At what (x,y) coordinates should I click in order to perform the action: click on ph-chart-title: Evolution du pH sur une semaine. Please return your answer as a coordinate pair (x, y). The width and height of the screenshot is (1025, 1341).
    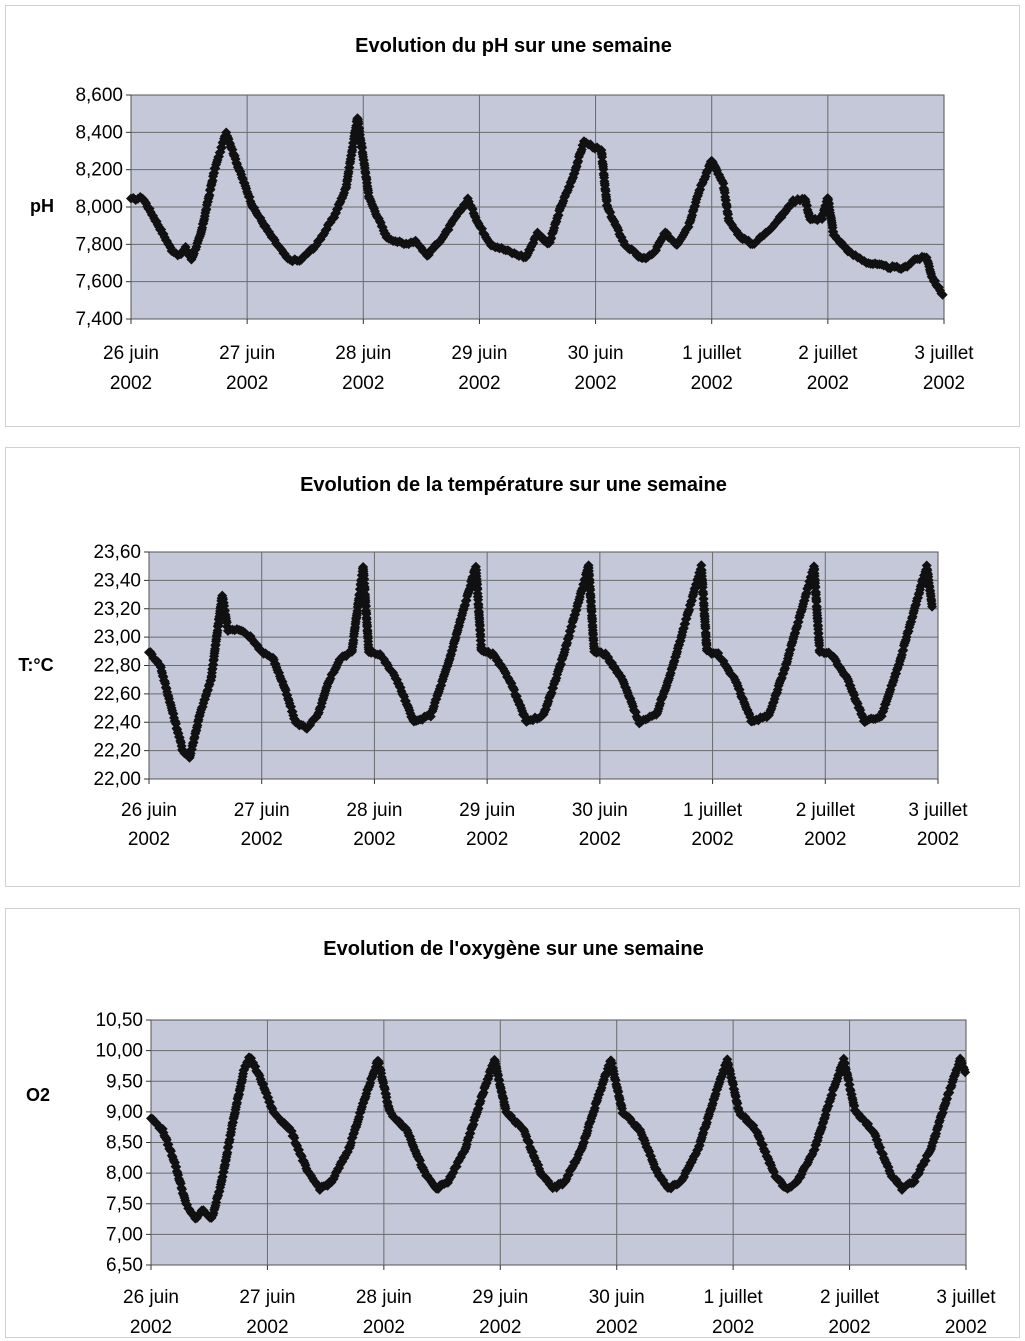
    Looking at the image, I should click on (513, 46).